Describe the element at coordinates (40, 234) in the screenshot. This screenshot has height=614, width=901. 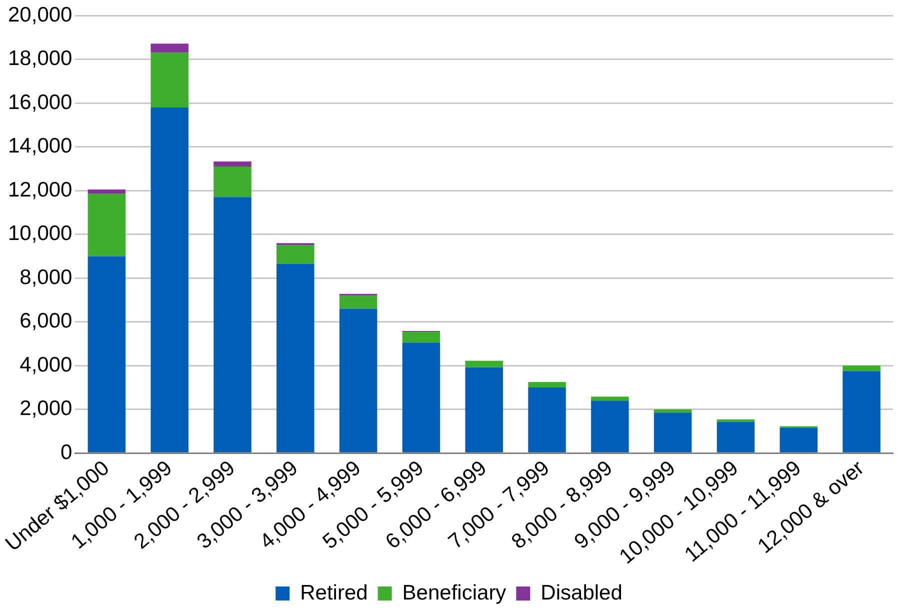
I see `y-tick-label: 10,000` at that location.